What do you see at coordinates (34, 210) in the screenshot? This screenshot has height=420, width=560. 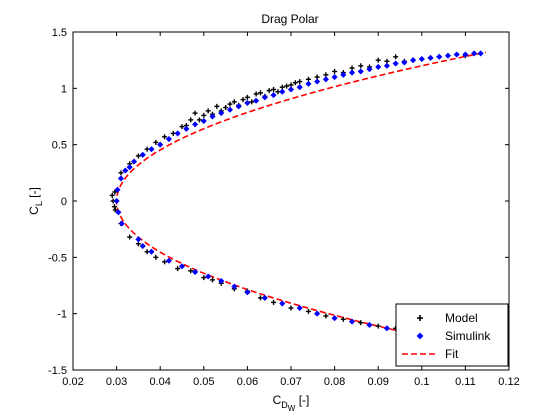 I see `y-axis-label-main: C` at bounding box center [34, 210].